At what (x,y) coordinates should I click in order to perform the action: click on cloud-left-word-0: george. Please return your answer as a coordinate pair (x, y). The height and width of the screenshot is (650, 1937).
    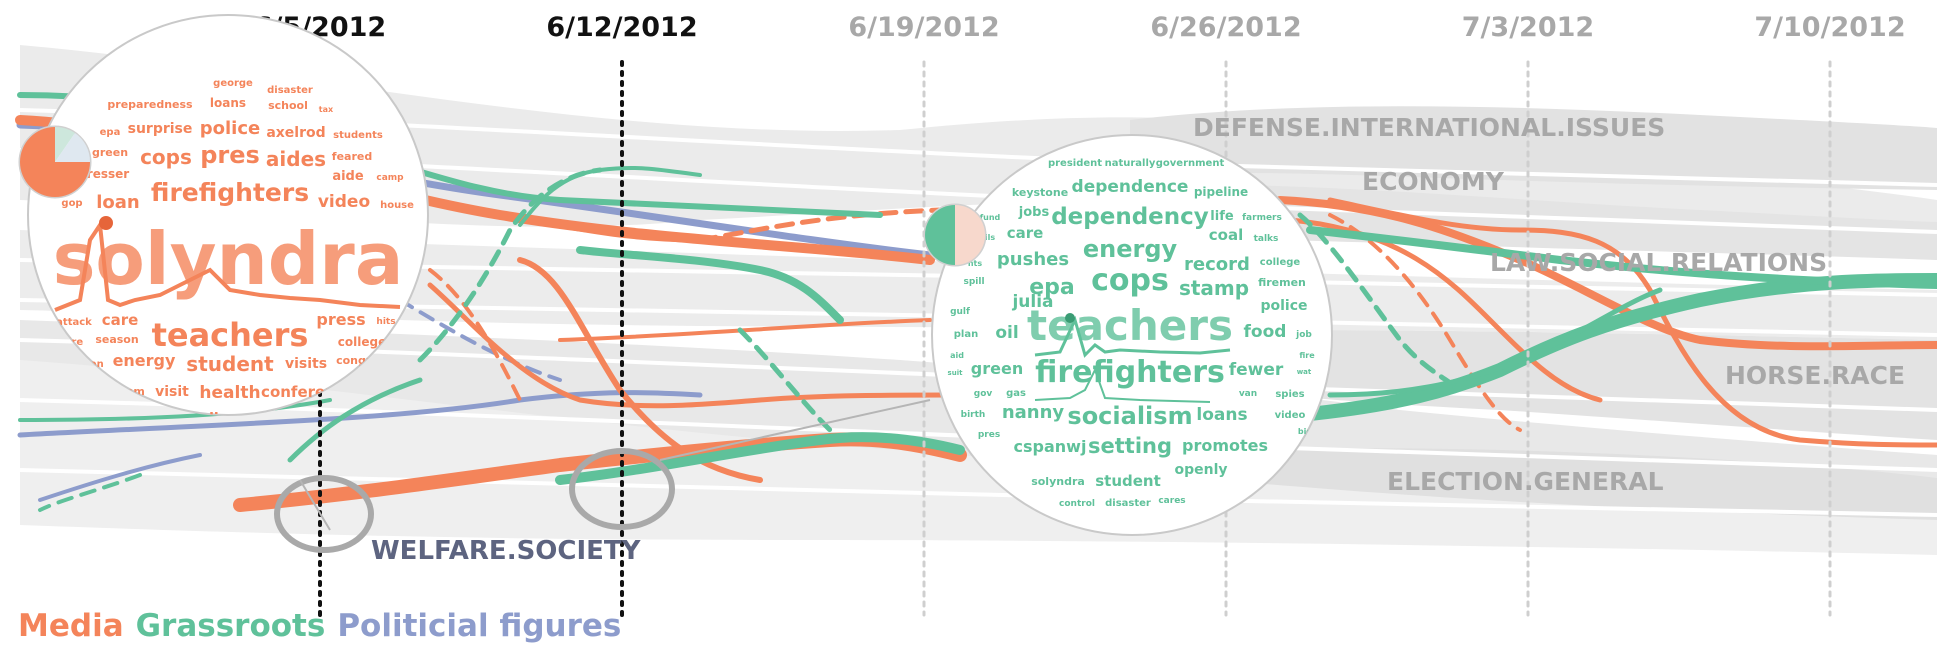
    Looking at the image, I should click on (233, 83).